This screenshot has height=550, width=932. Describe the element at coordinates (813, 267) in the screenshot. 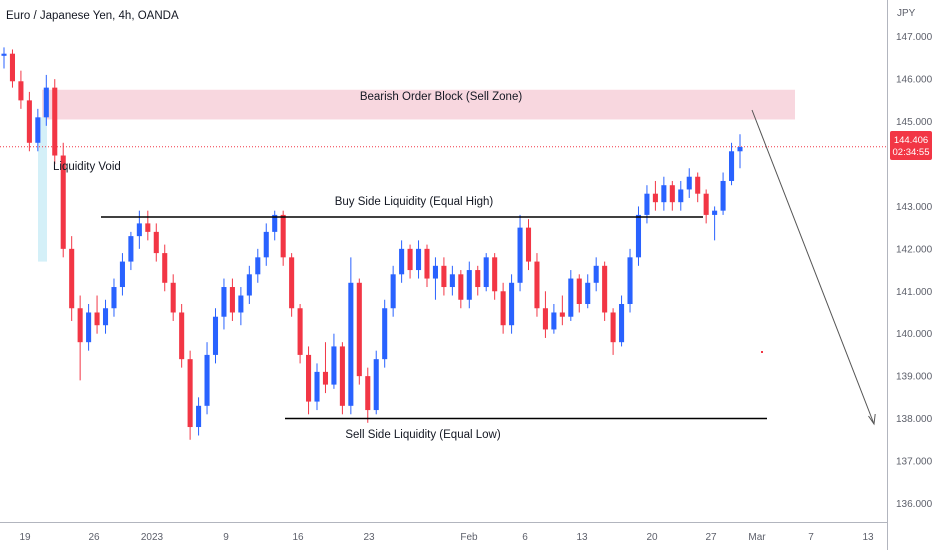

I see `projection-arrow` at that location.